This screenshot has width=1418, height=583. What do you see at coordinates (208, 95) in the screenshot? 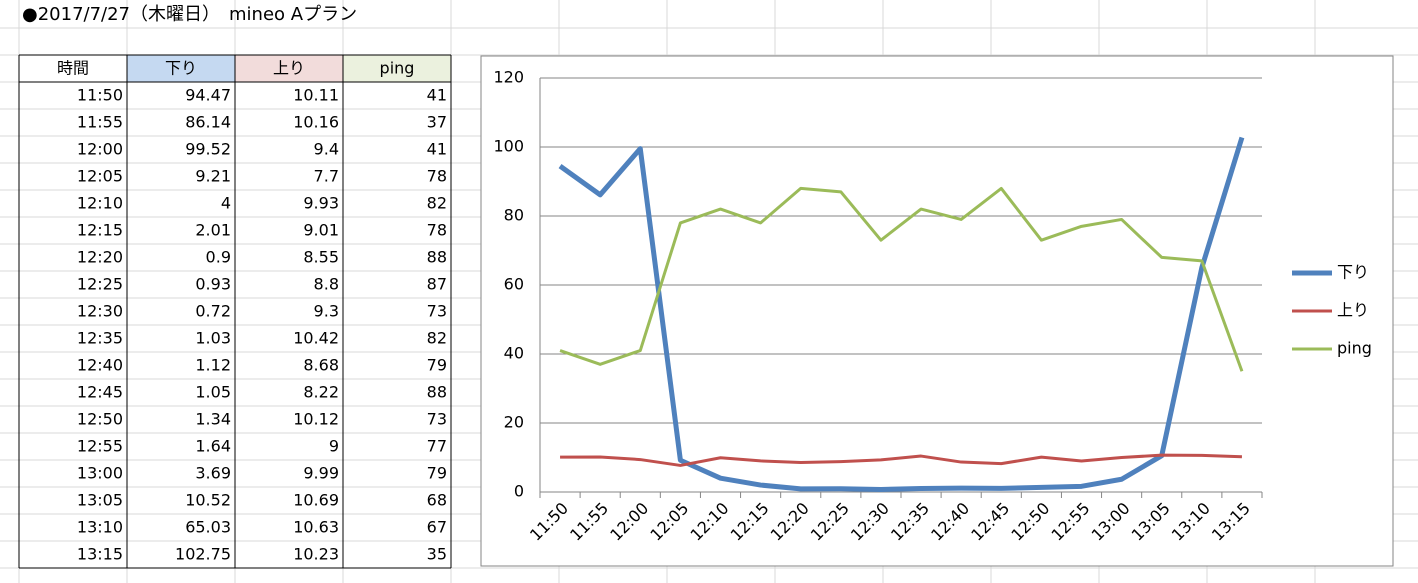
I see `value-cell: 94.47` at bounding box center [208, 95].